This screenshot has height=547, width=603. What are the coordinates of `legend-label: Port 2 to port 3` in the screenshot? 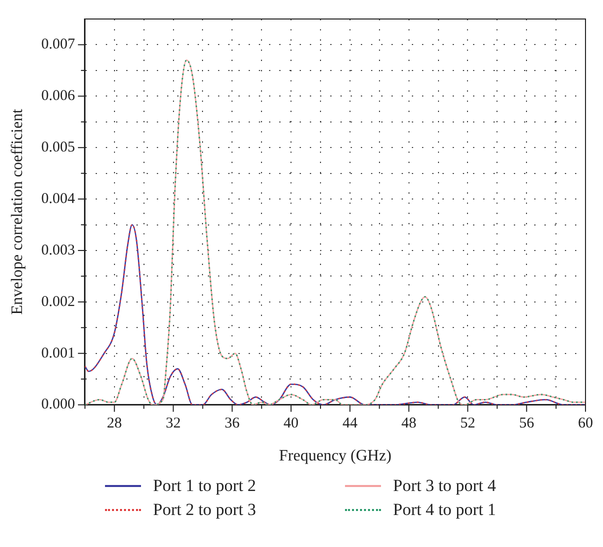 It's located at (204, 510).